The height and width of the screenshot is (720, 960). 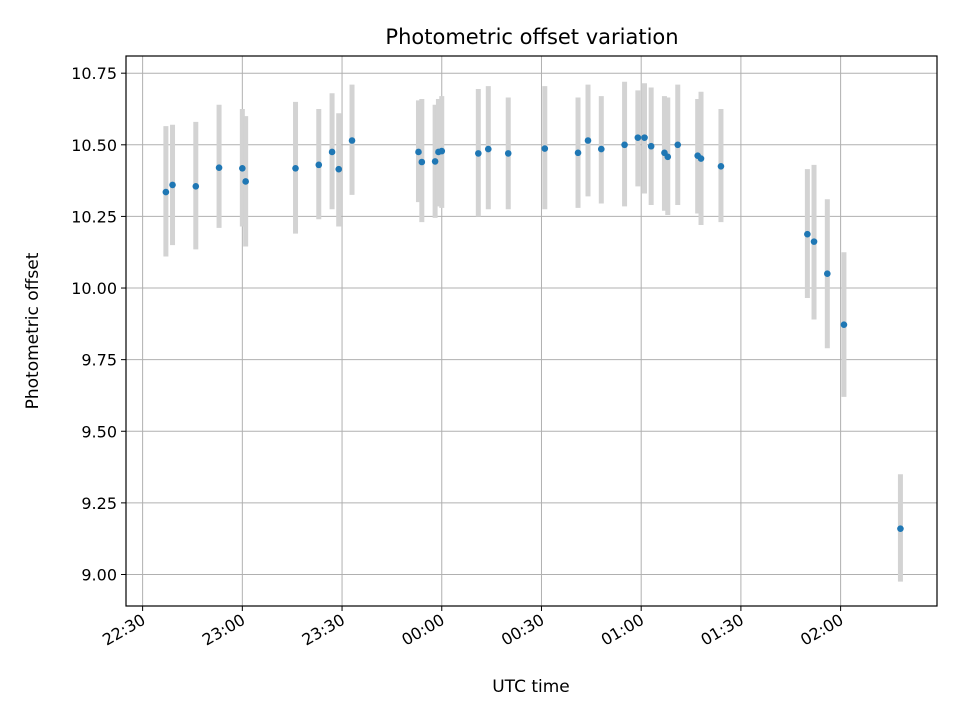 I want to click on chart-title: Photometric offset variation, so click(x=531, y=37).